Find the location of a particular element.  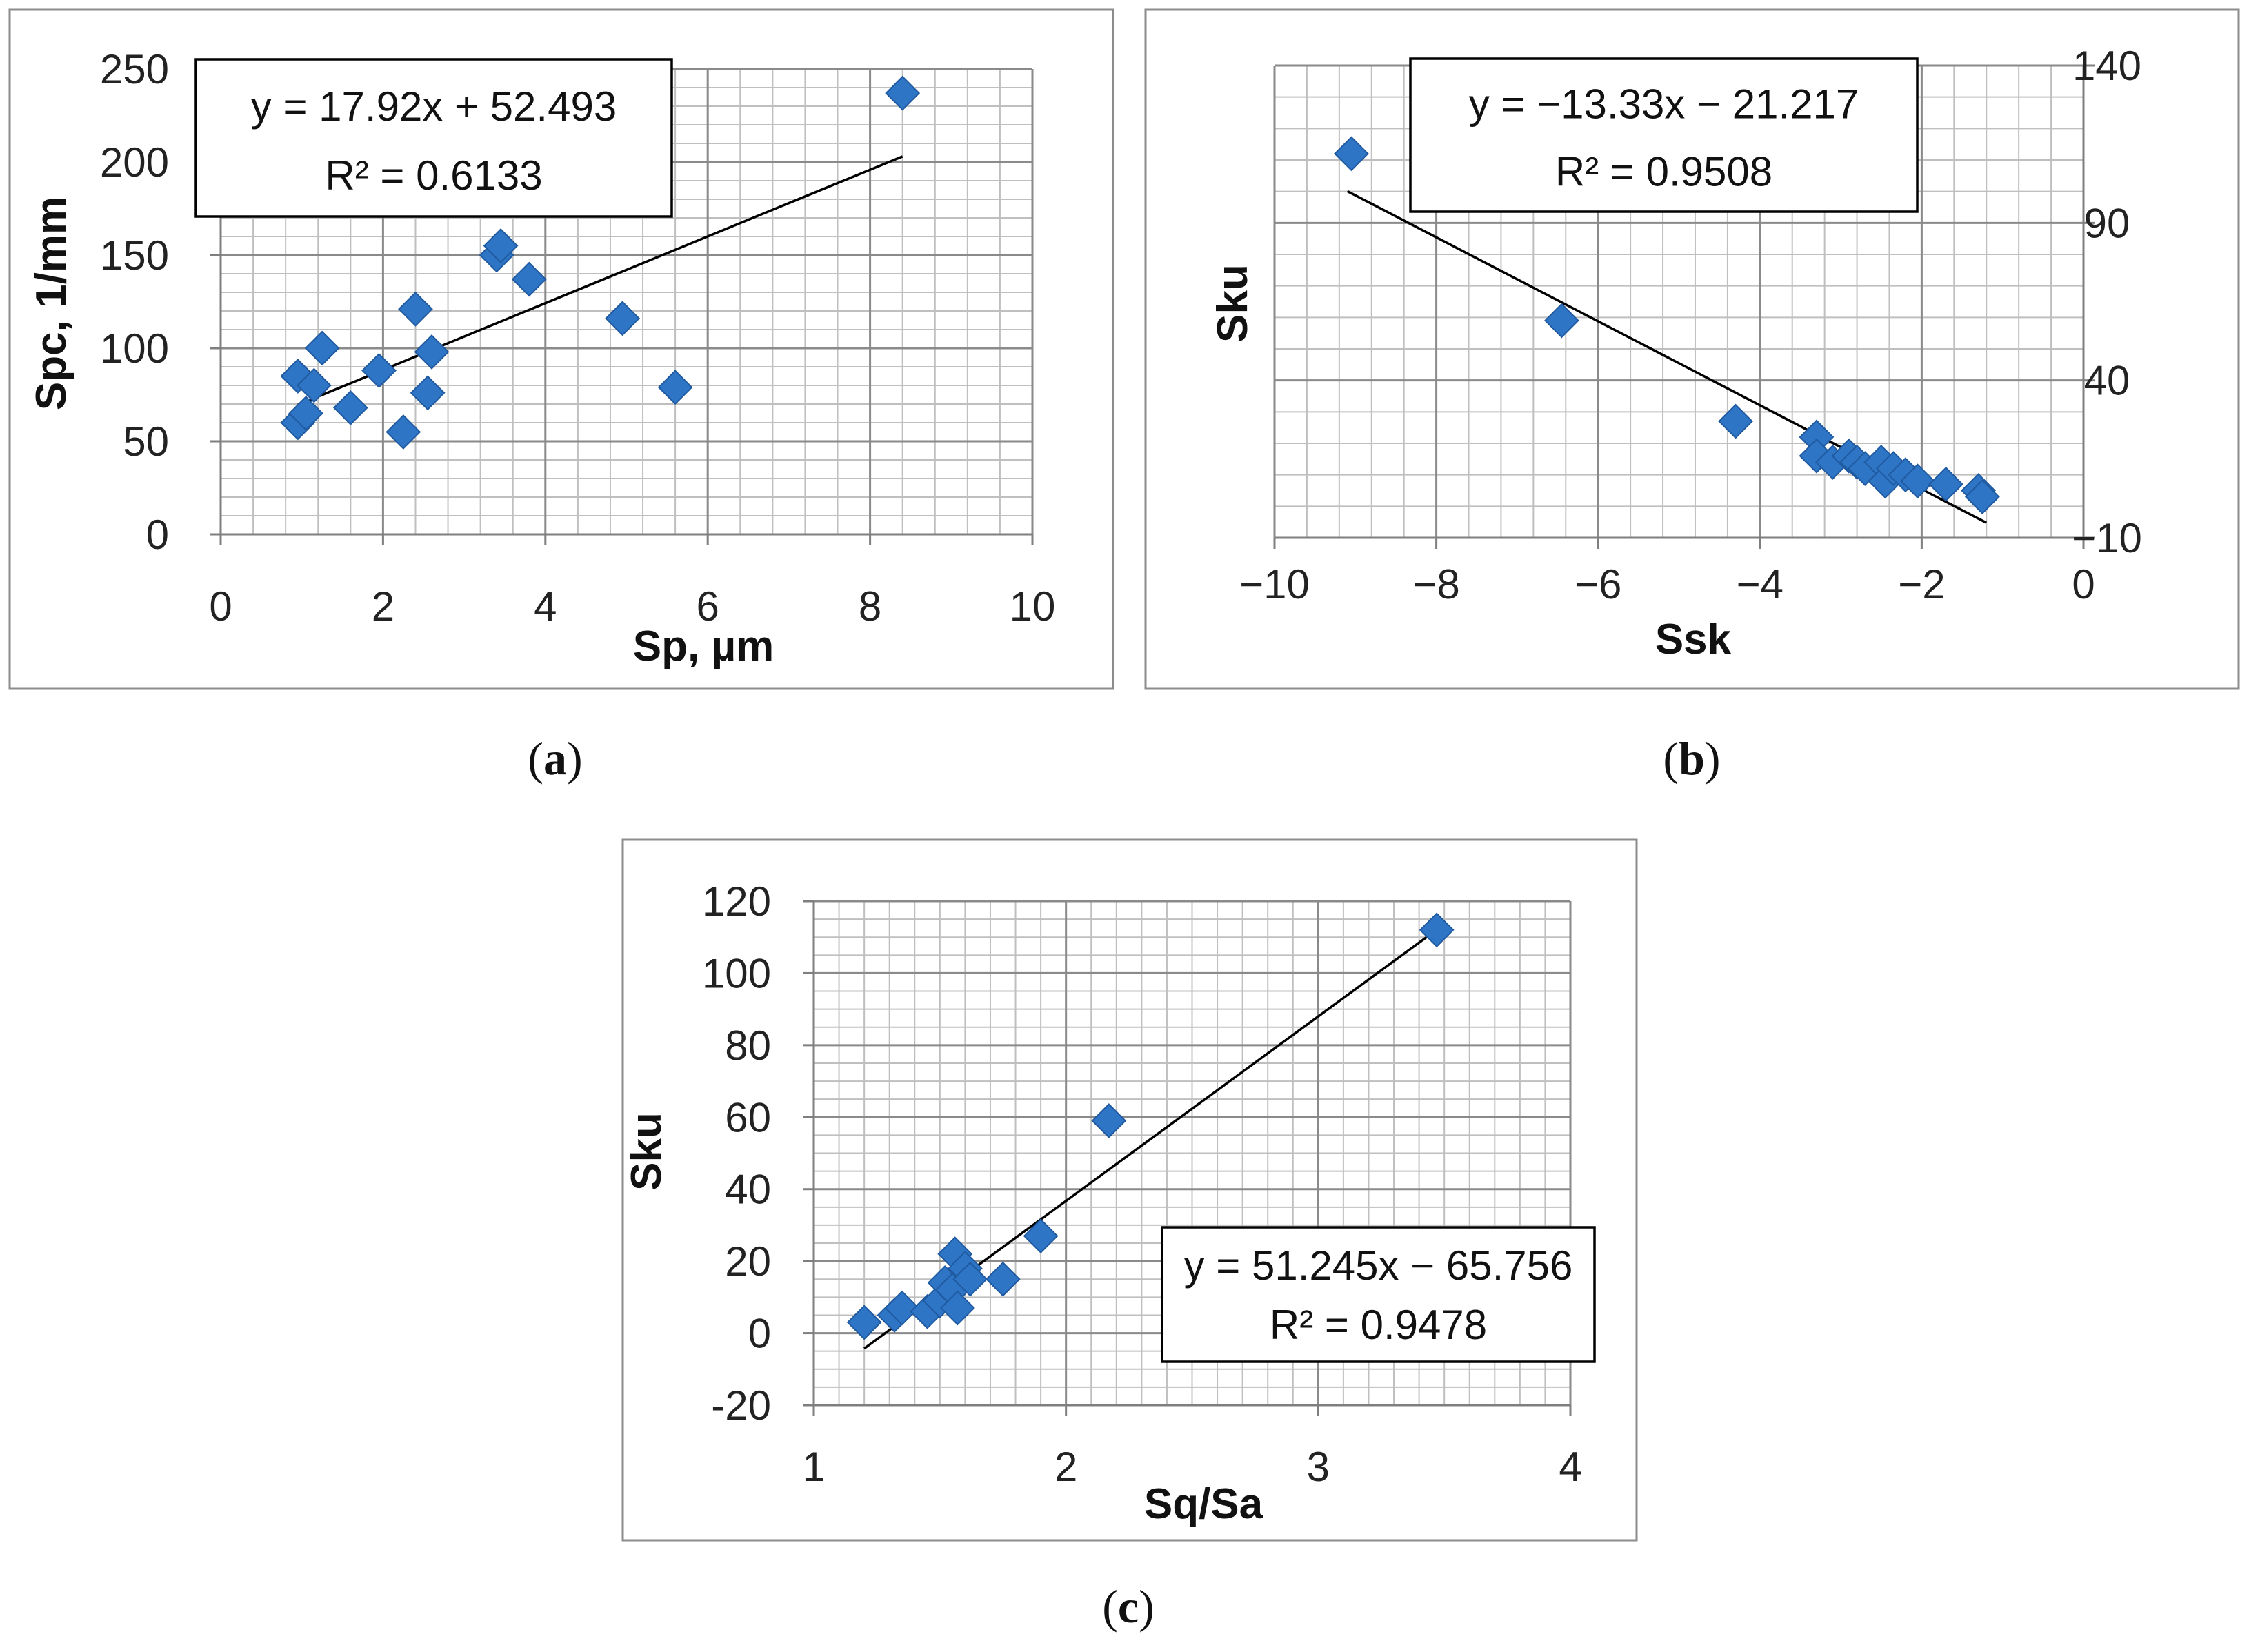

y-tick-label: 250 is located at coordinates (134, 69).